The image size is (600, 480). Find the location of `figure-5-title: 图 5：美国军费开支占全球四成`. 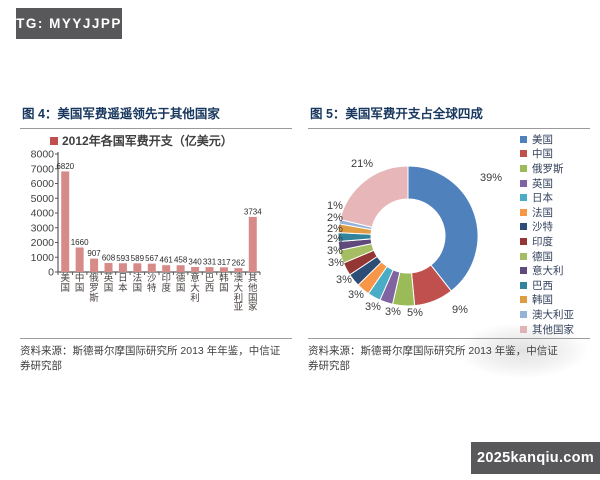

figure-5-title: 图 5：美国军费开支占全球四成 is located at coordinates (449, 113).